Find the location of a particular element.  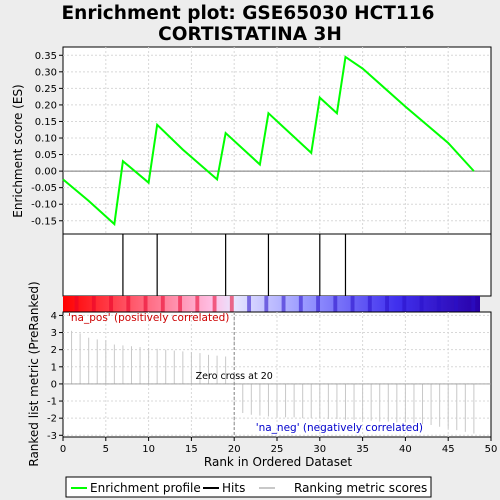

heatmap-stripes is located at coordinates (275, 304).